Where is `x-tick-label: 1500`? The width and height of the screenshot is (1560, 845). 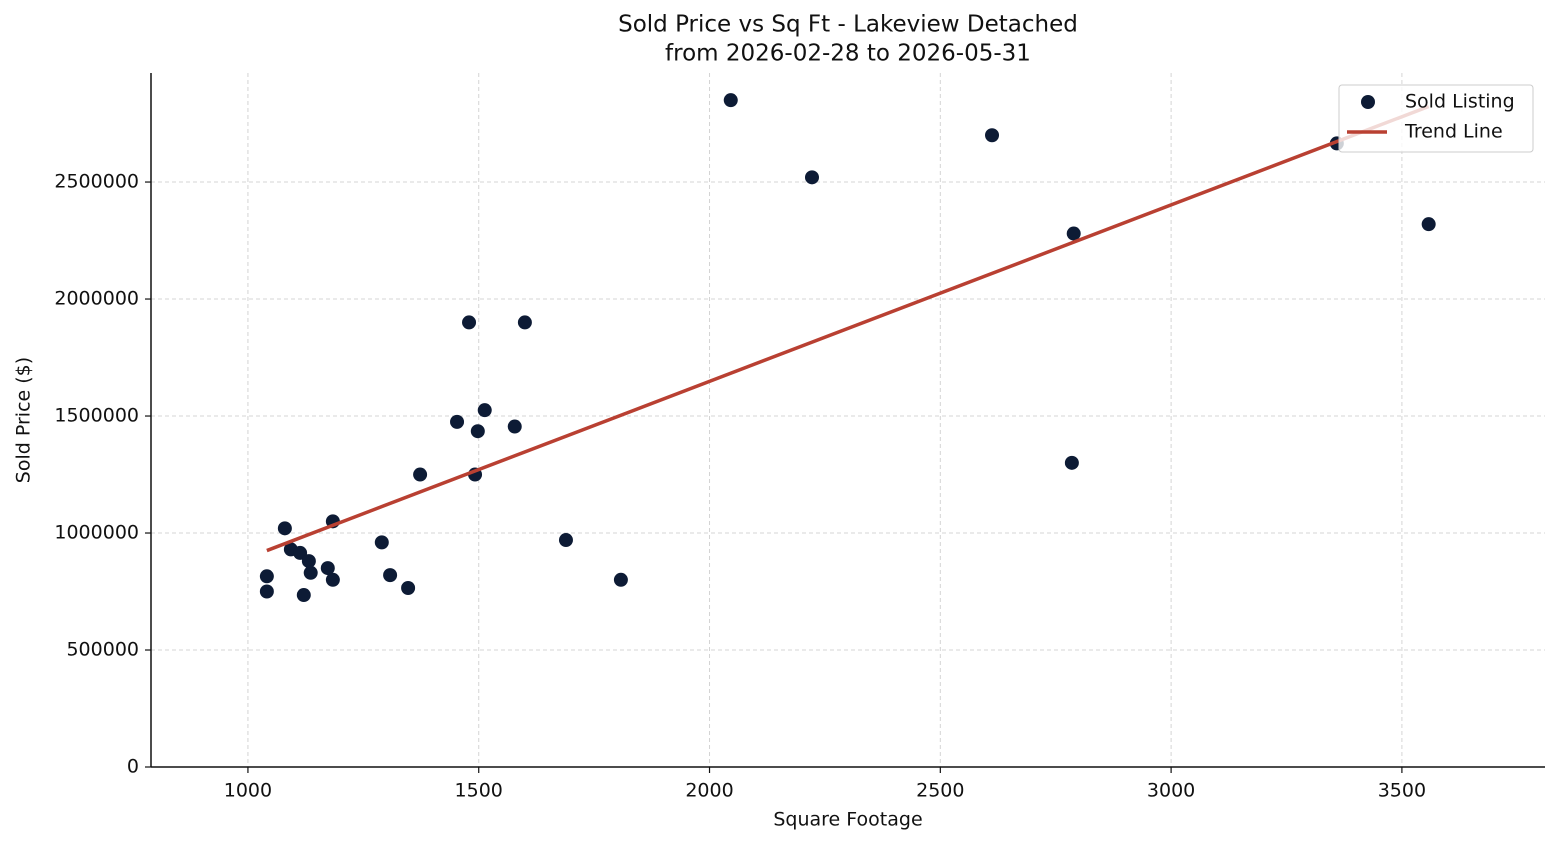 x-tick-label: 1500 is located at coordinates (479, 791).